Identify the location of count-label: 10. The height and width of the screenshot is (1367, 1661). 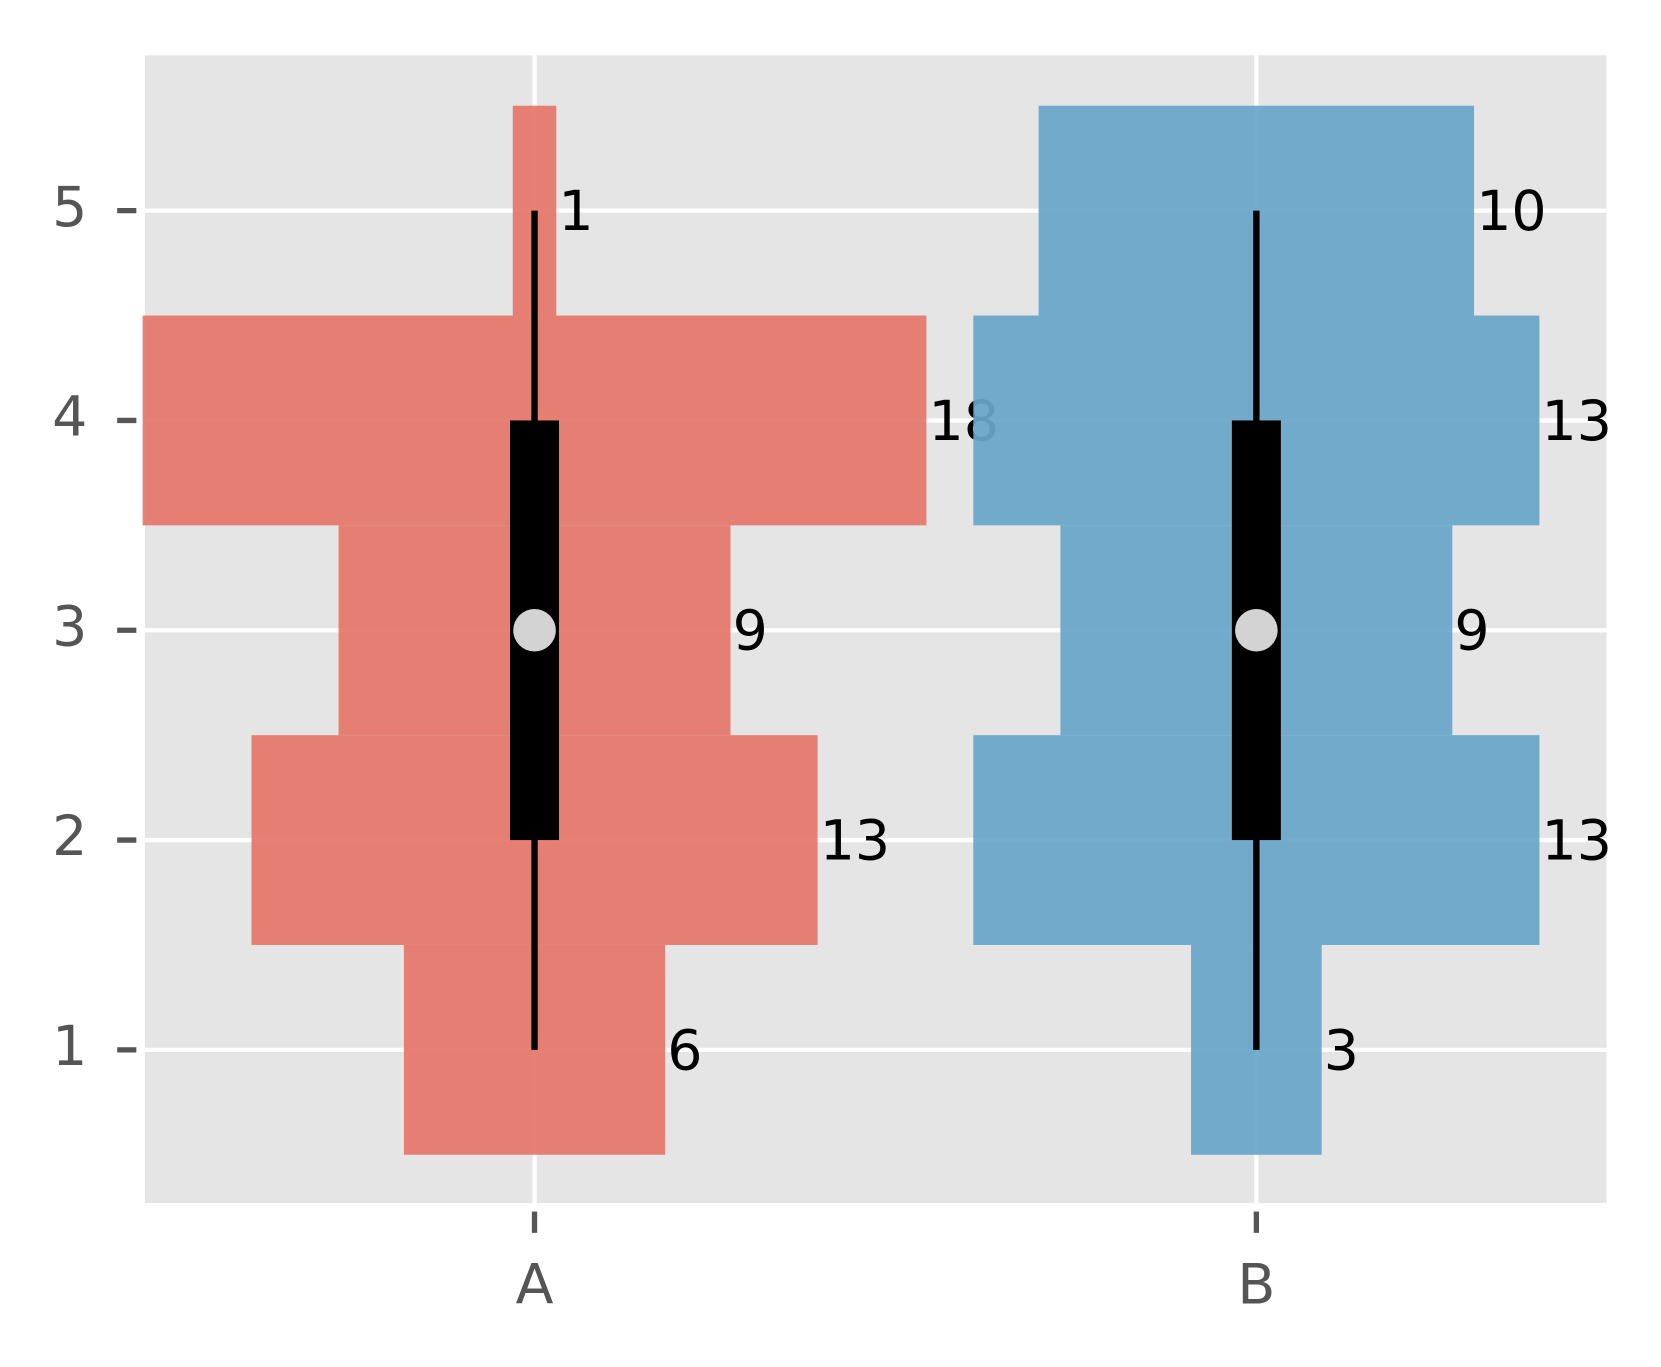
(1511, 212).